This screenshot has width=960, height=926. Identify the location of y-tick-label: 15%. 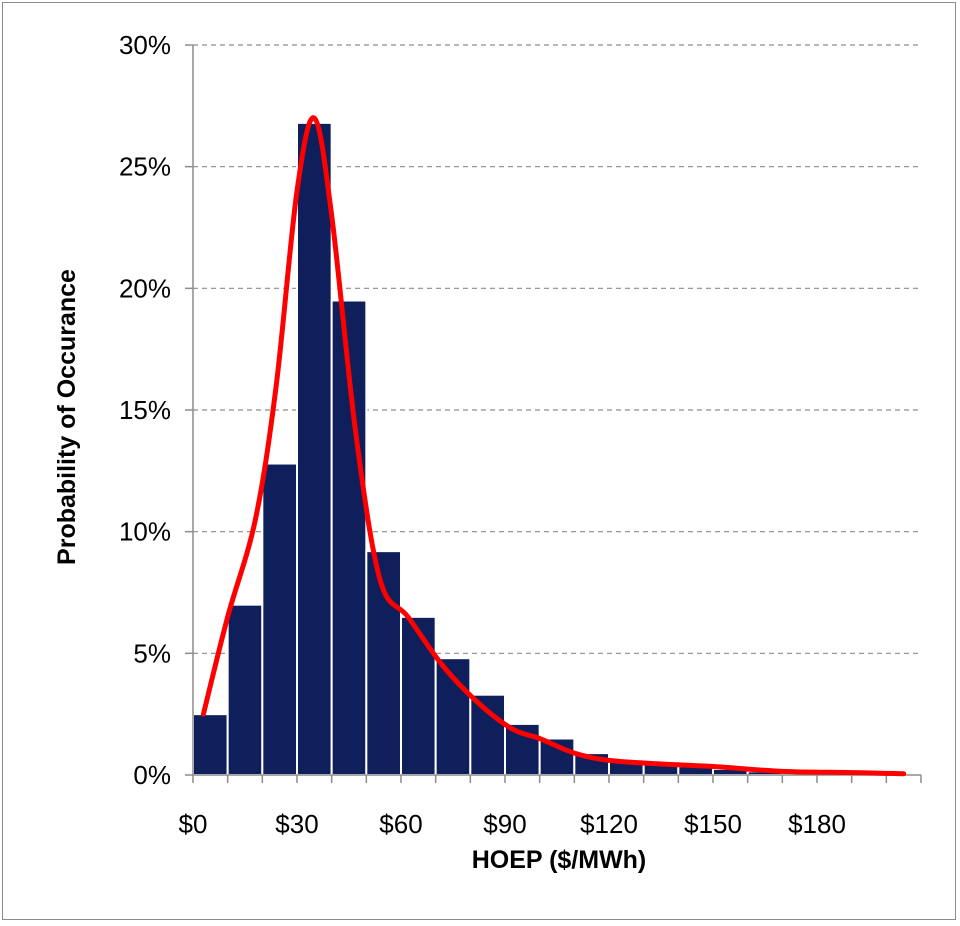
(145, 410).